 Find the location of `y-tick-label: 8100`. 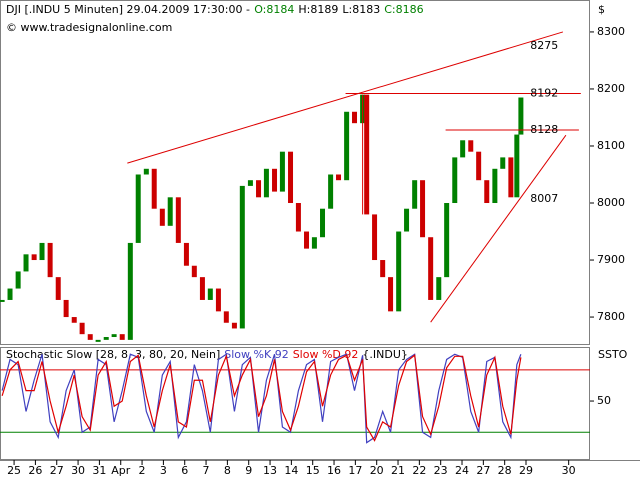

y-tick-label: 8100 is located at coordinates (611, 145).